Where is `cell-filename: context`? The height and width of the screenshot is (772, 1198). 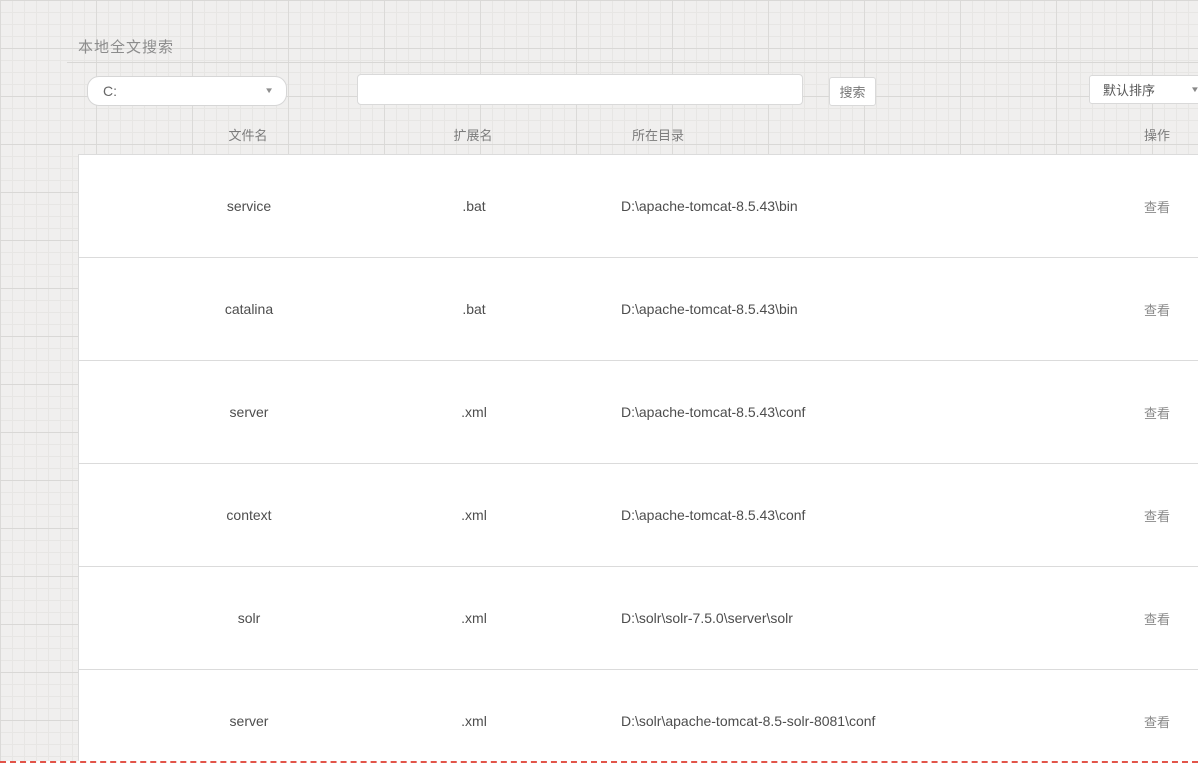 cell-filename: context is located at coordinates (249, 515).